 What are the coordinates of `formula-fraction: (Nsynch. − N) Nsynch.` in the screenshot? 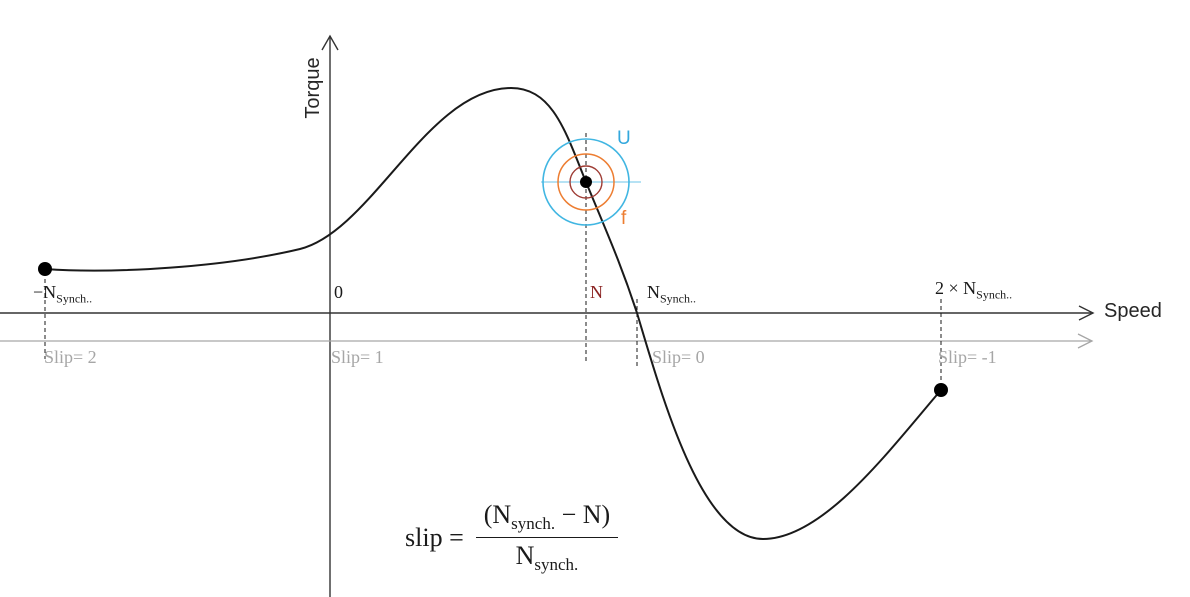 It's located at (547, 537).